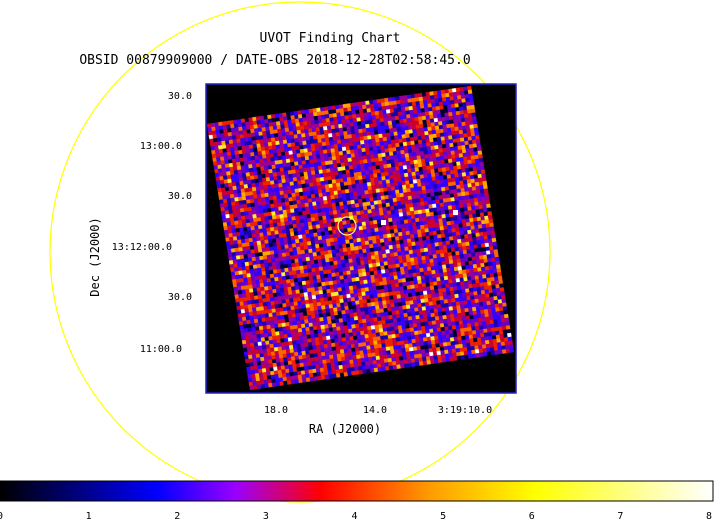 The height and width of the screenshot is (521, 722). Describe the element at coordinates (266, 516) in the screenshot. I see `colorbar-tick-label: 3` at that location.